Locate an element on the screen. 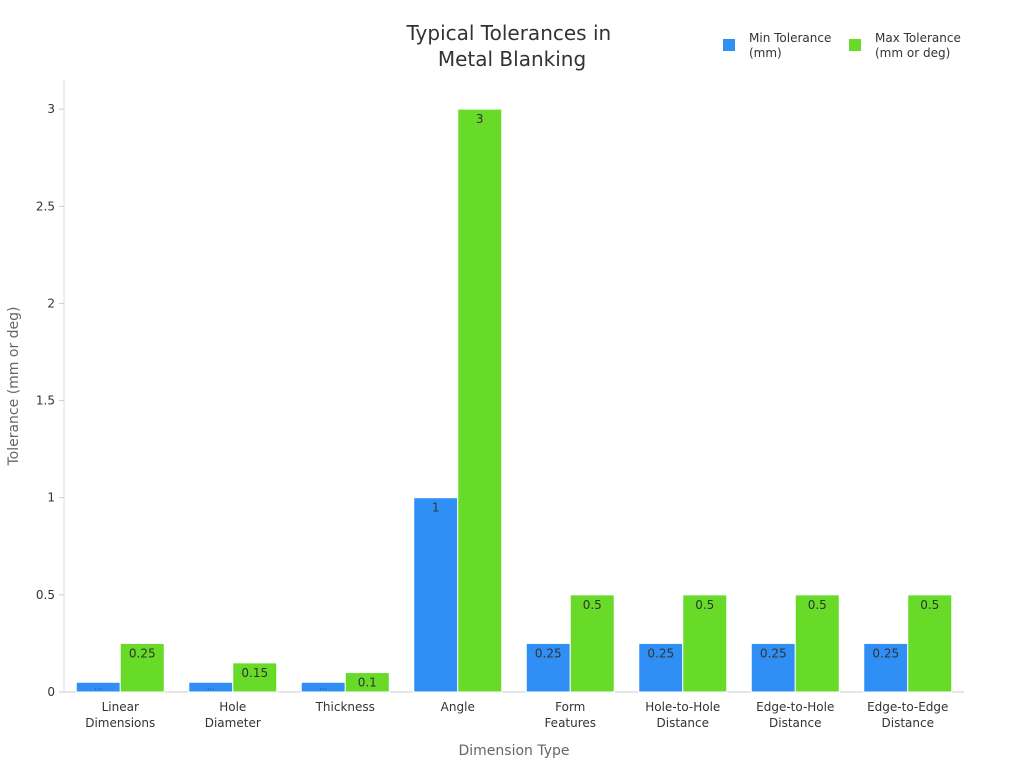  legend-label-max: Max Tolerance (mm or deg) is located at coordinates (920, 45).